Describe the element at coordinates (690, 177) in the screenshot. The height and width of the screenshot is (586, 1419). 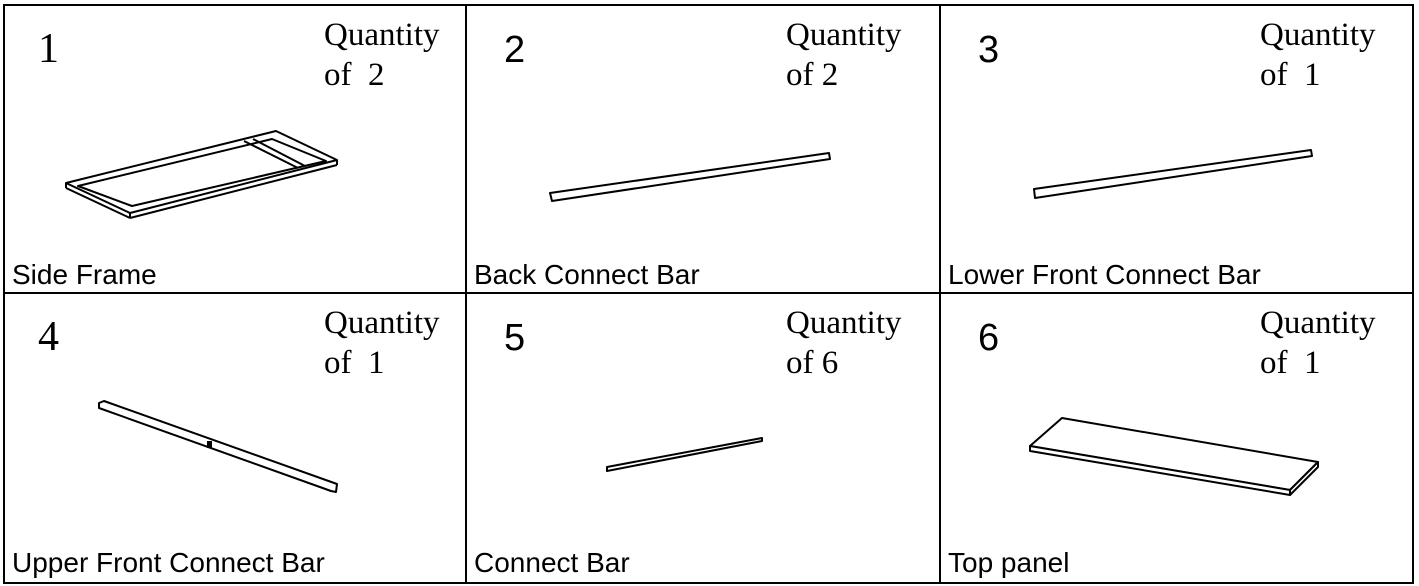
I see `back-connect-bar-drawing` at that location.